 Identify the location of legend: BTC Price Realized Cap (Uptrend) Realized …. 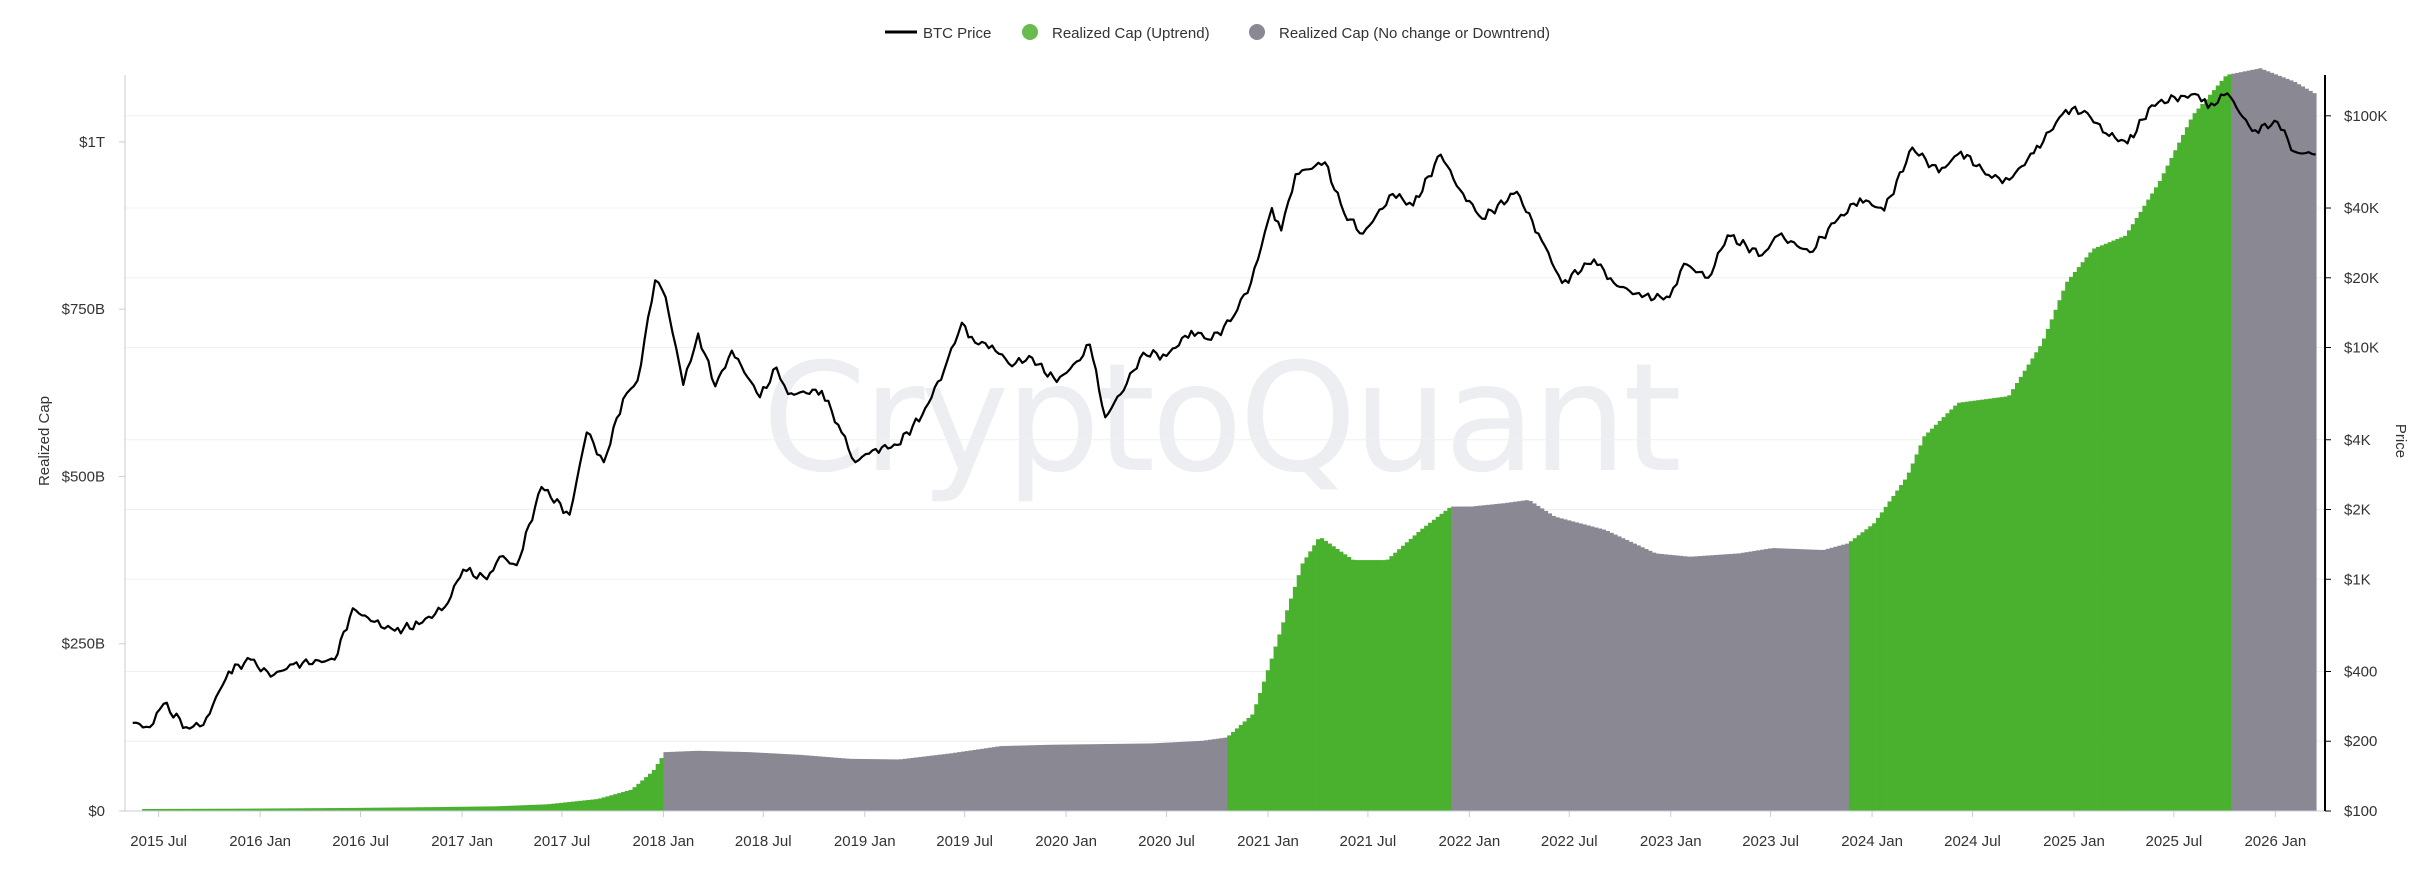
(1217, 33).